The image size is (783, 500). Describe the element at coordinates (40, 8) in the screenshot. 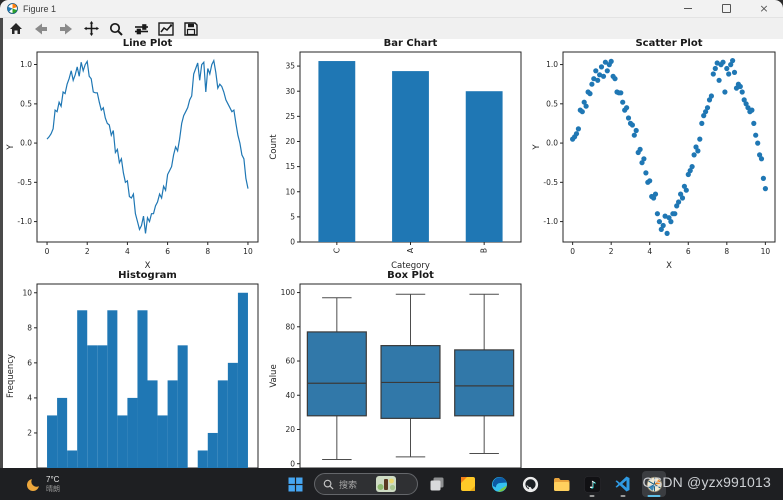

I see `window-title: Figure 1` at that location.